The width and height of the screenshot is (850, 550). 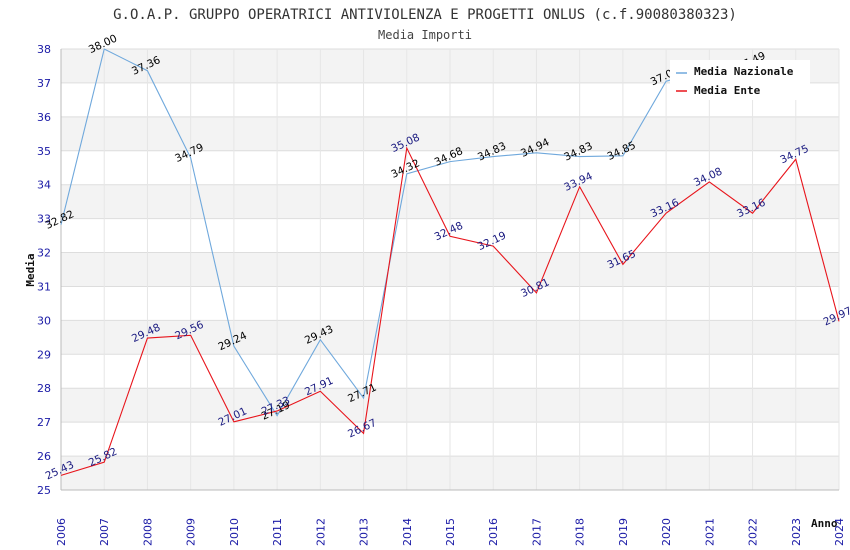 What do you see at coordinates (492, 242) in the screenshot?
I see `data-label: 32.19` at bounding box center [492, 242].